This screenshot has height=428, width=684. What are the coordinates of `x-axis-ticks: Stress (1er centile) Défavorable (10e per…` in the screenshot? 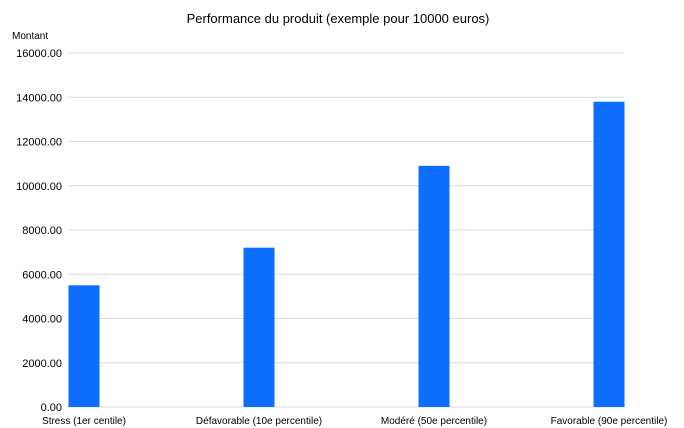 It's located at (354, 421).